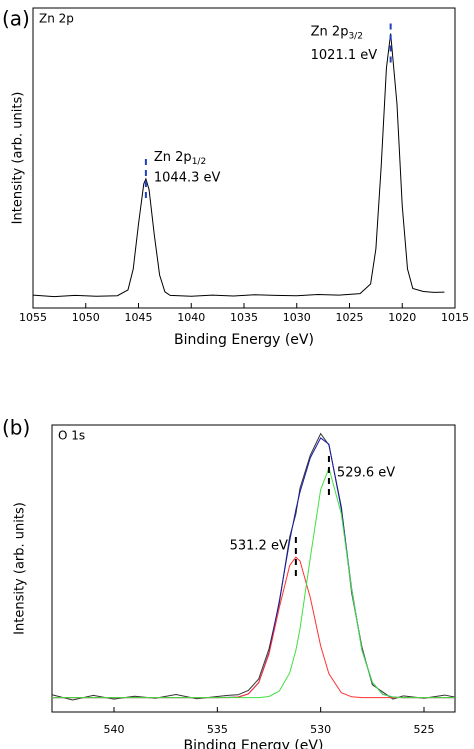  What do you see at coordinates (199, 162) in the screenshot?
I see `annotation-name-sub: 1/2` at bounding box center [199, 162].